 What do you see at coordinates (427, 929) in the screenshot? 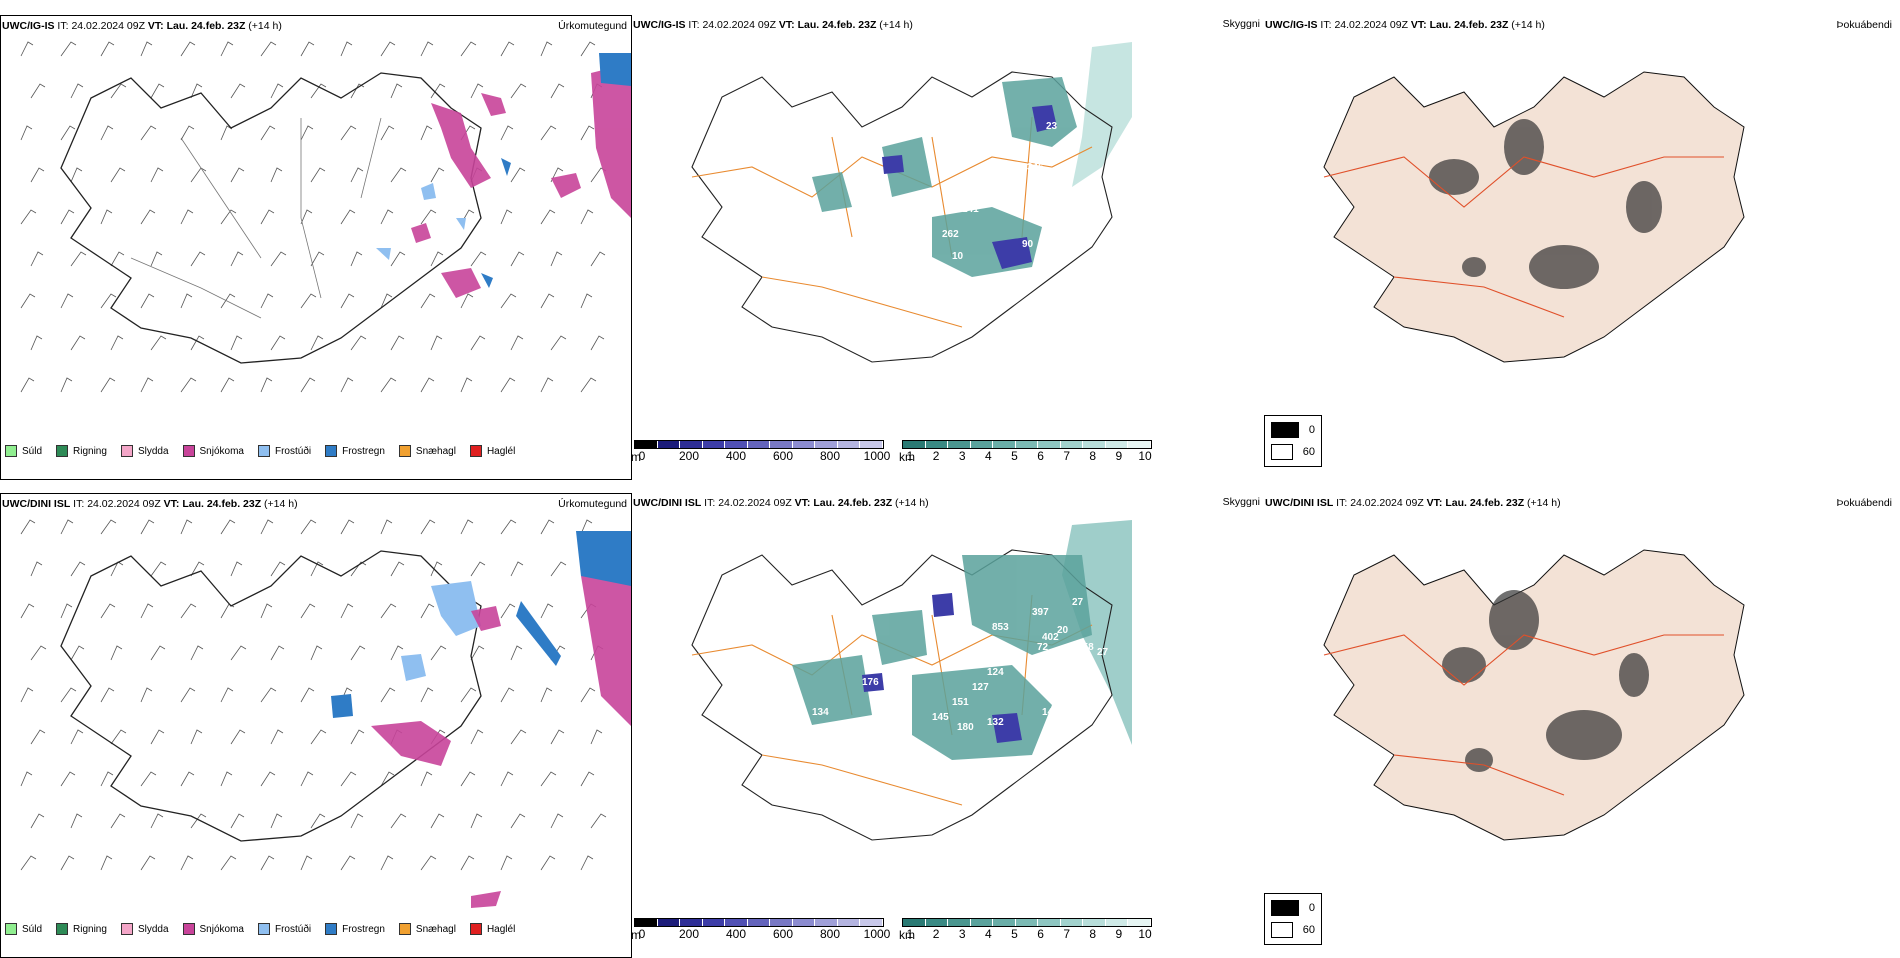
I see `legend-item: Snæhagl` at bounding box center [427, 929].